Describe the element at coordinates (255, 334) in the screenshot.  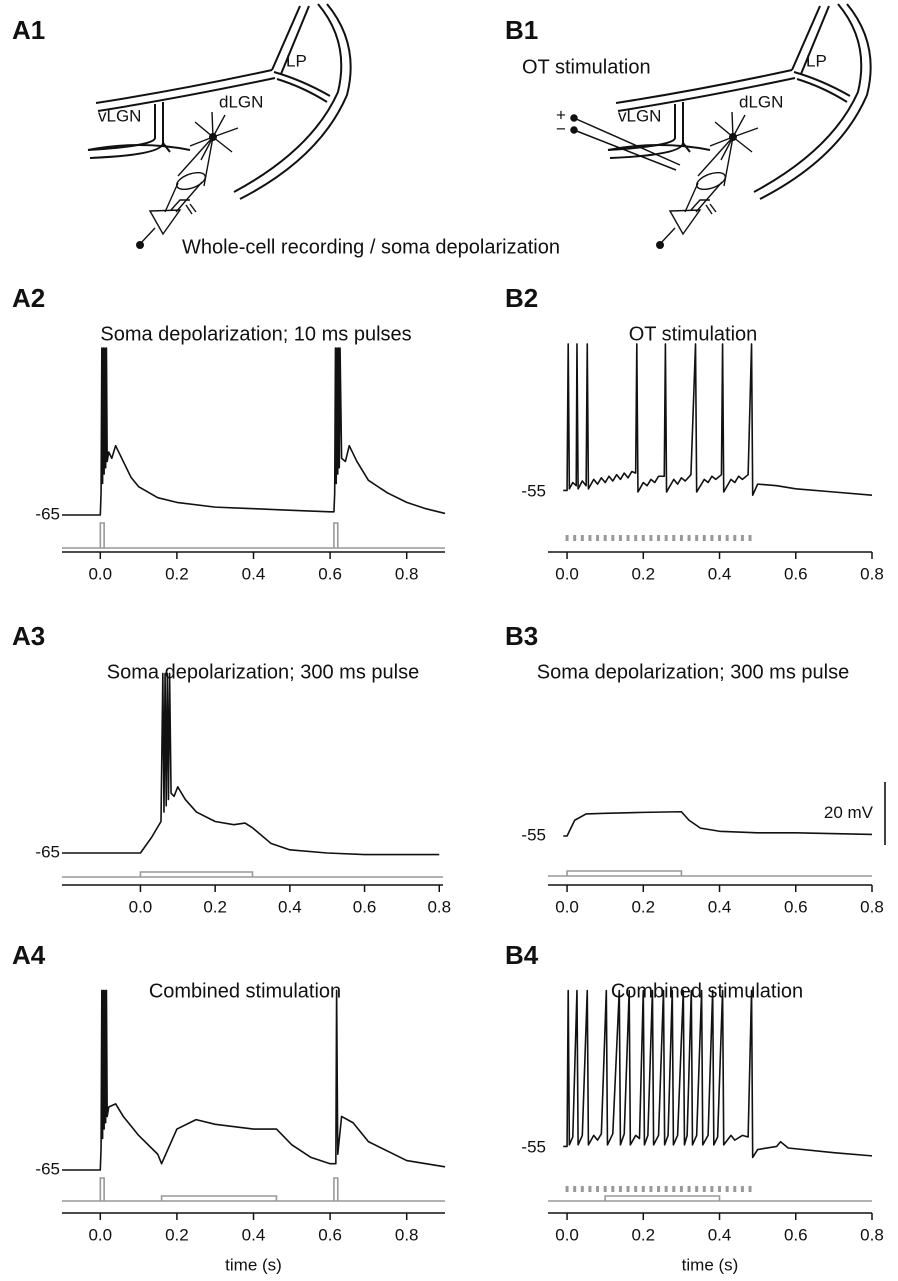
I see `panel-title: Soma depolarization; 10 ms pulses` at that location.